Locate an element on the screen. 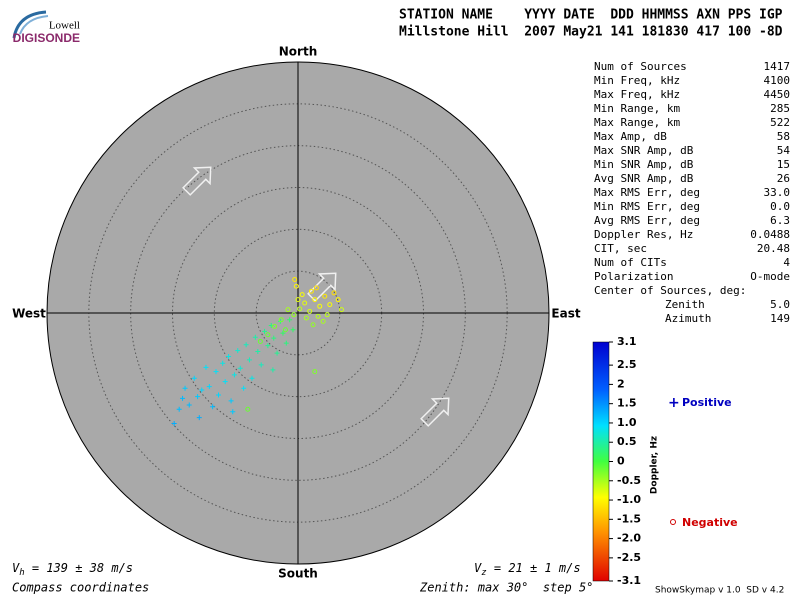  logo-top: Lowell is located at coordinates (64, 26).